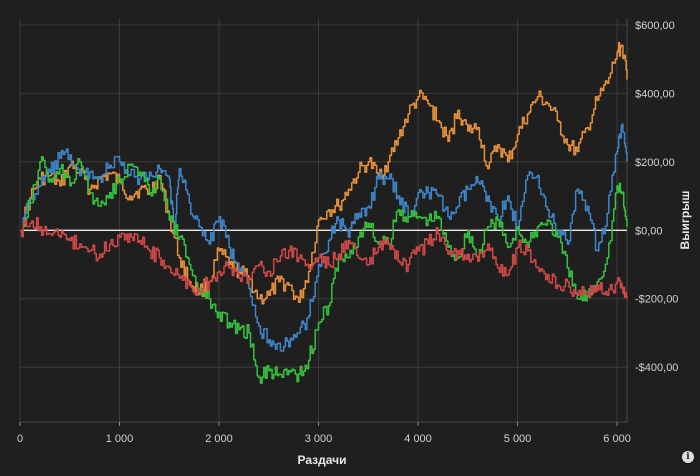 The width and height of the screenshot is (700, 476). Describe the element at coordinates (120, 439) in the screenshot. I see `x-tick-label: 1 000` at that location.